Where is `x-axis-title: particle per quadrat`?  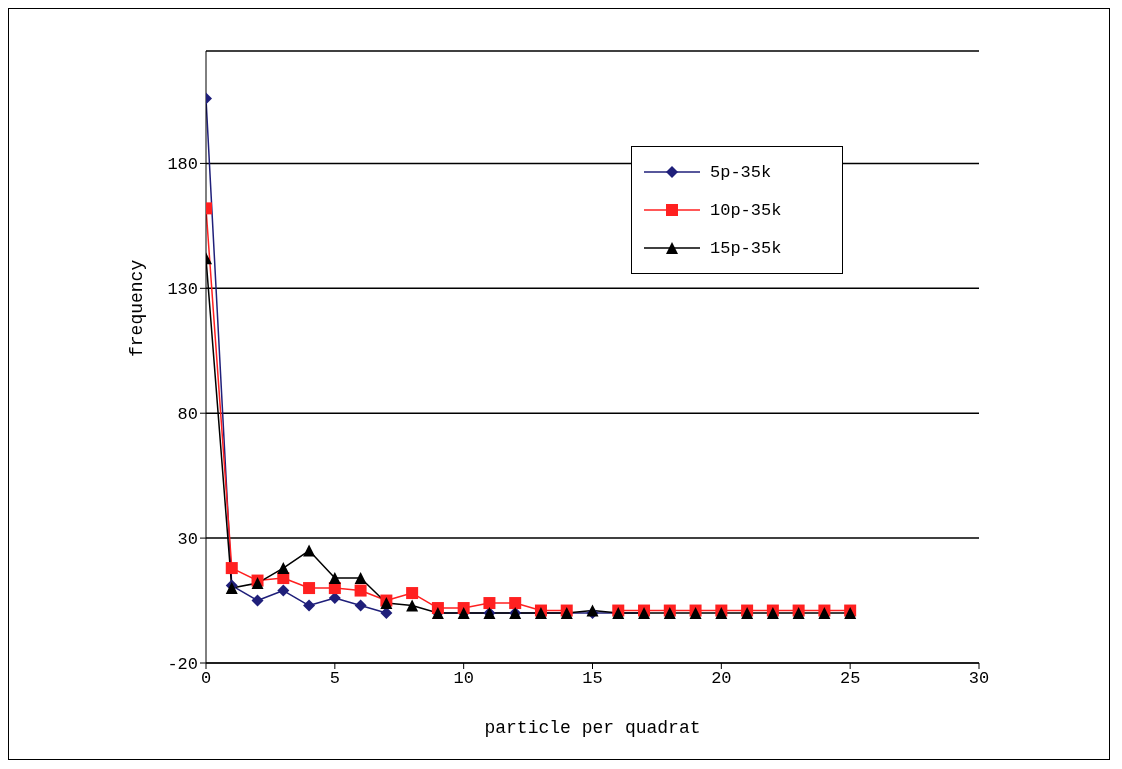
x-axis-title: particle per quadrat is located at coordinates (592, 728).